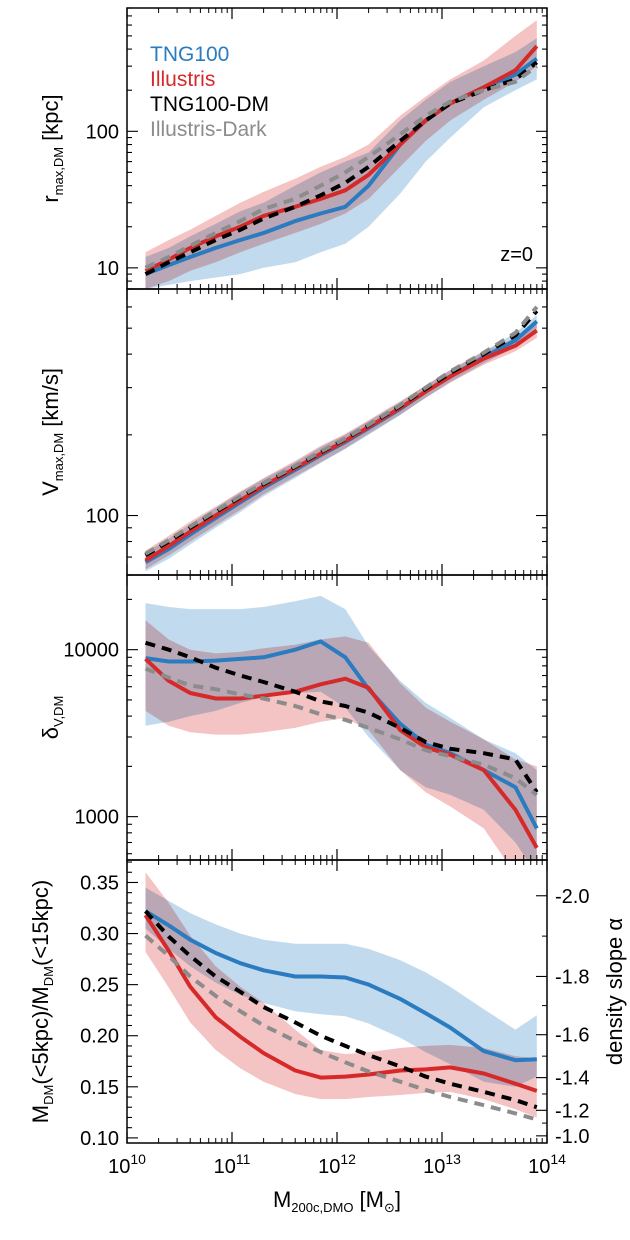  What do you see at coordinates (572, 1079) in the screenshot?
I see `y-right-tick-label: -1.4` at bounding box center [572, 1079].